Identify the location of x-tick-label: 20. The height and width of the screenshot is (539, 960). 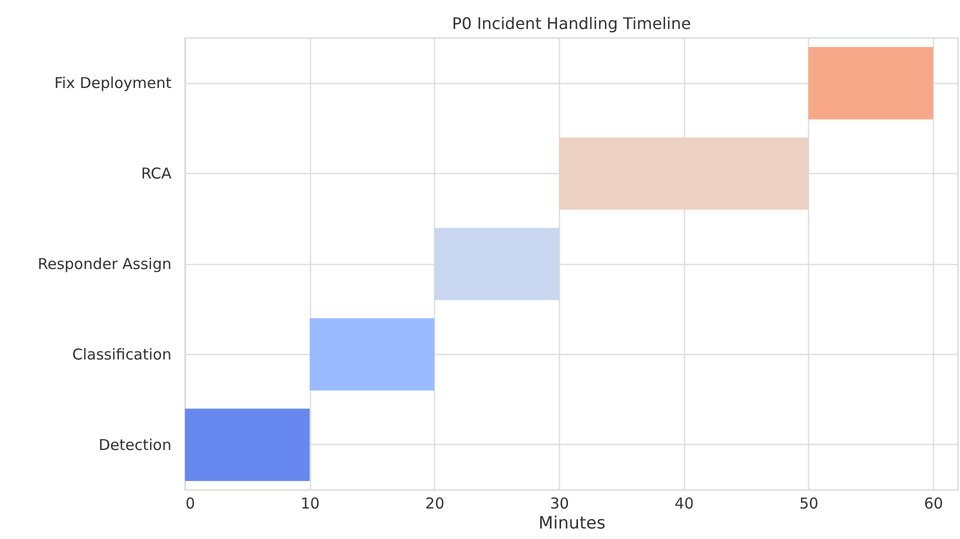
(434, 503).